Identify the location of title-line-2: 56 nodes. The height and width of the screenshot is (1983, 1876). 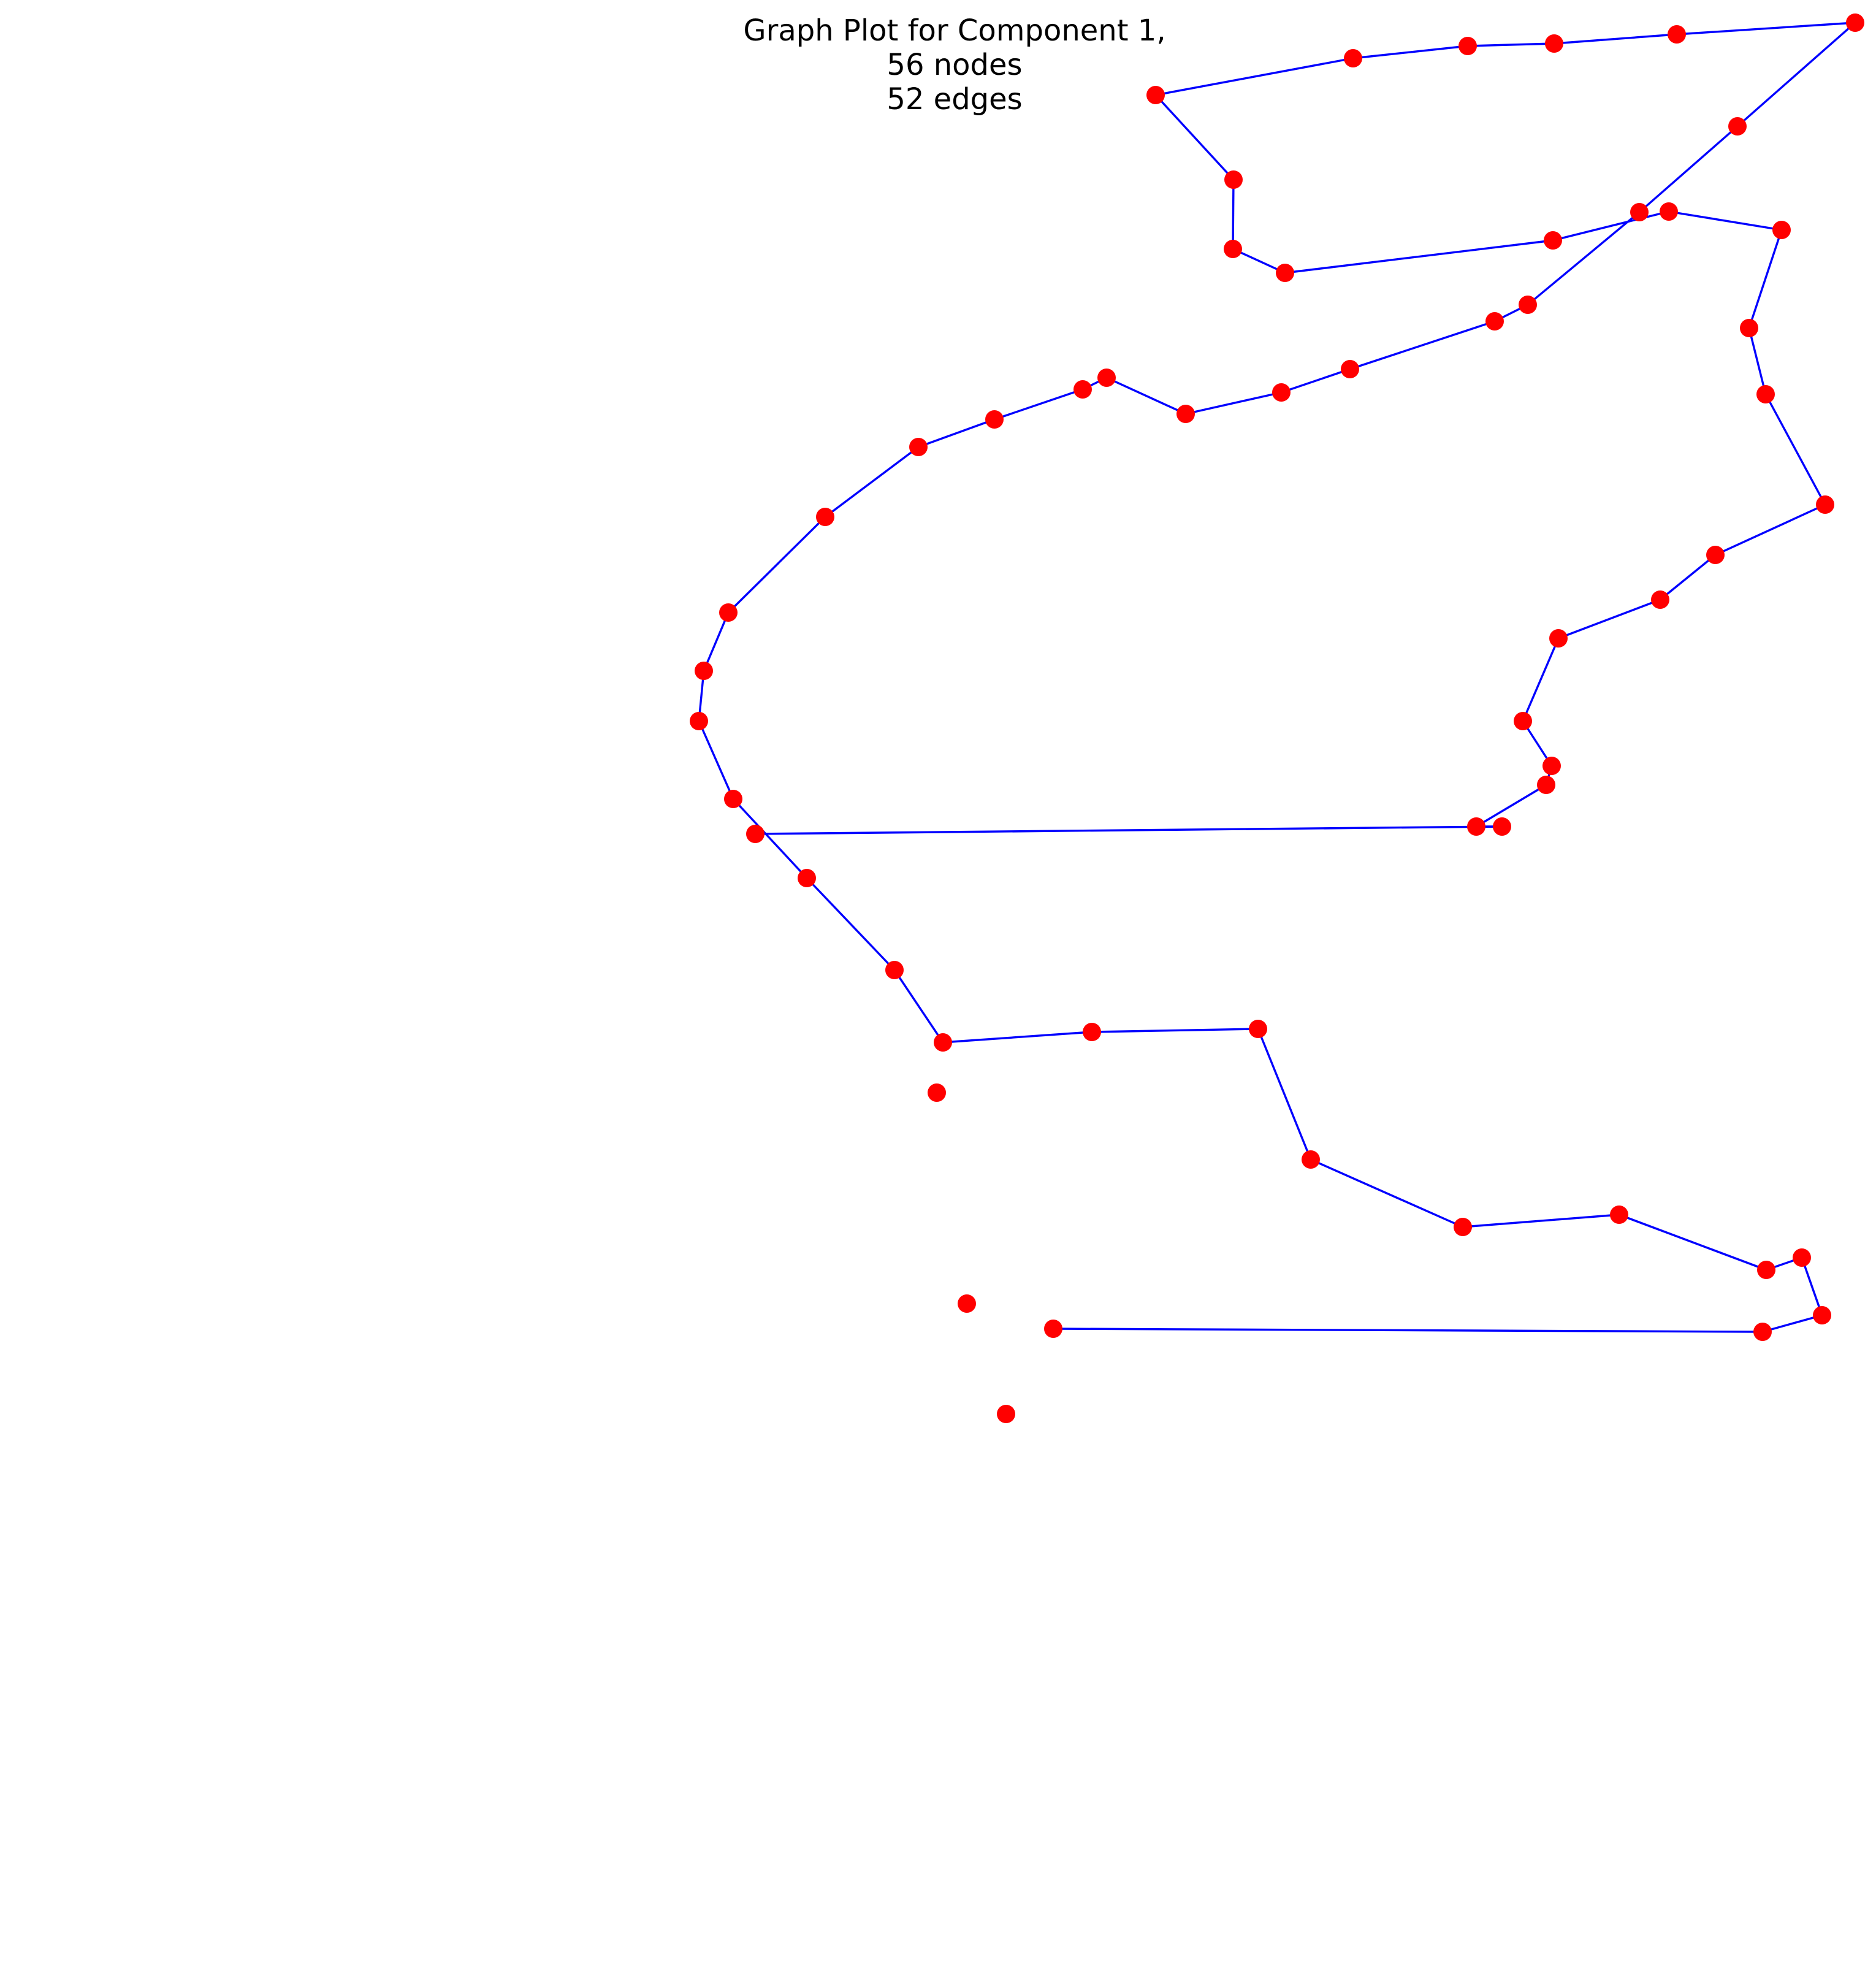
(955, 65).